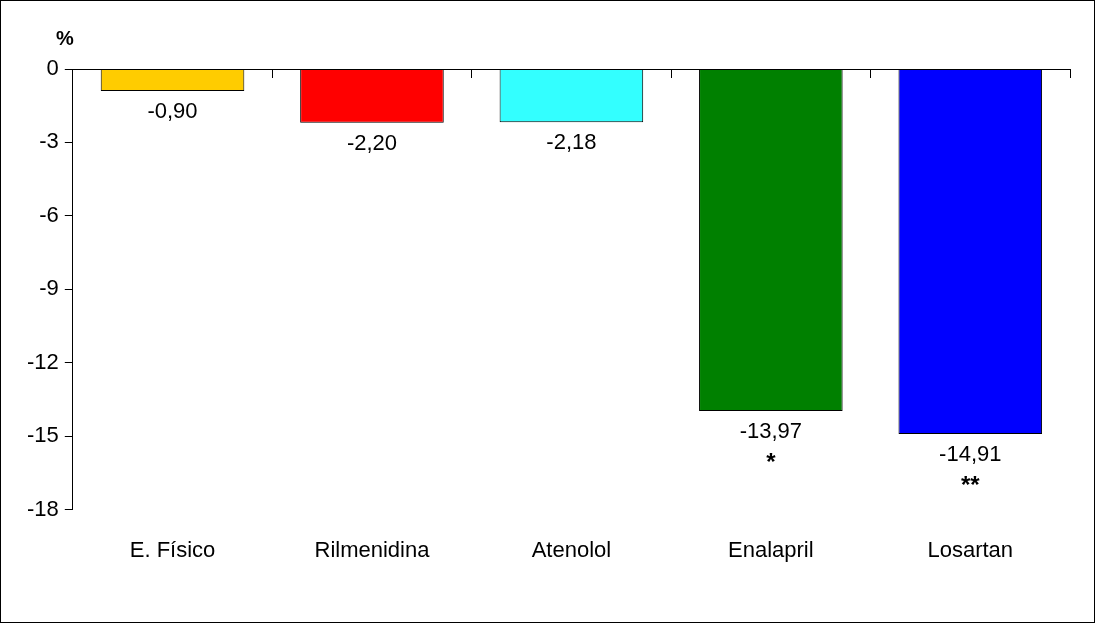  What do you see at coordinates (571, 549) in the screenshot?
I see `x-tick-label: Atenolol` at bounding box center [571, 549].